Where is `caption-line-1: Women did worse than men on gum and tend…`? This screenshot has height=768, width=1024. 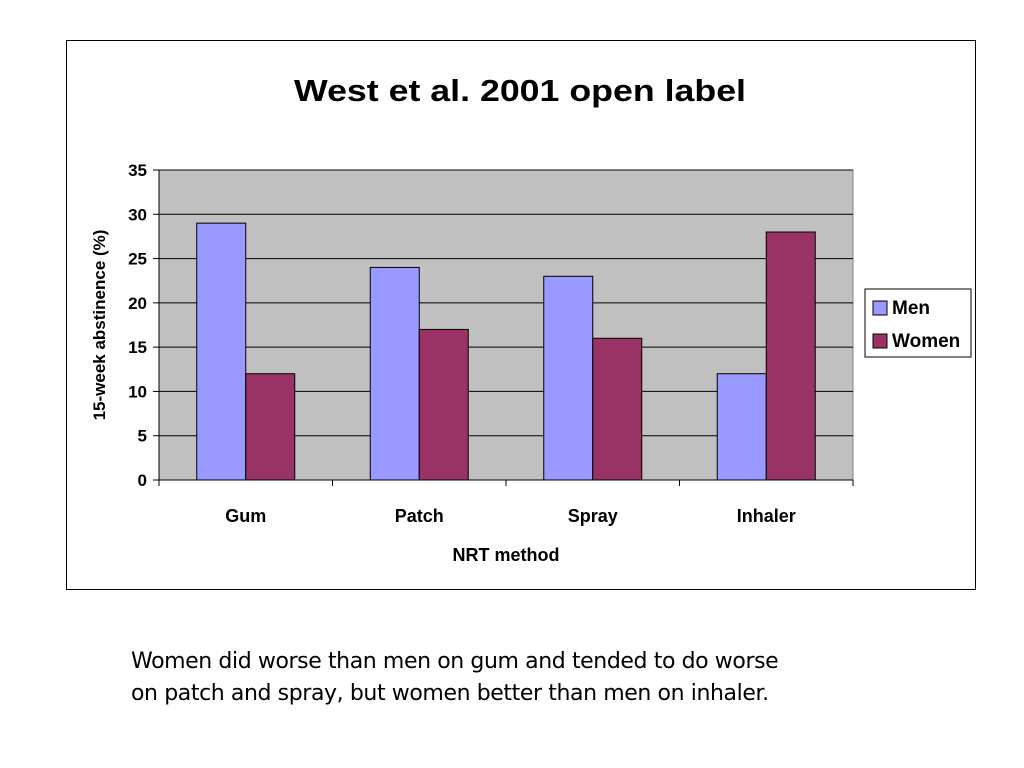
caption-line-1: Women did worse than men on gum and tend… is located at coordinates (455, 661).